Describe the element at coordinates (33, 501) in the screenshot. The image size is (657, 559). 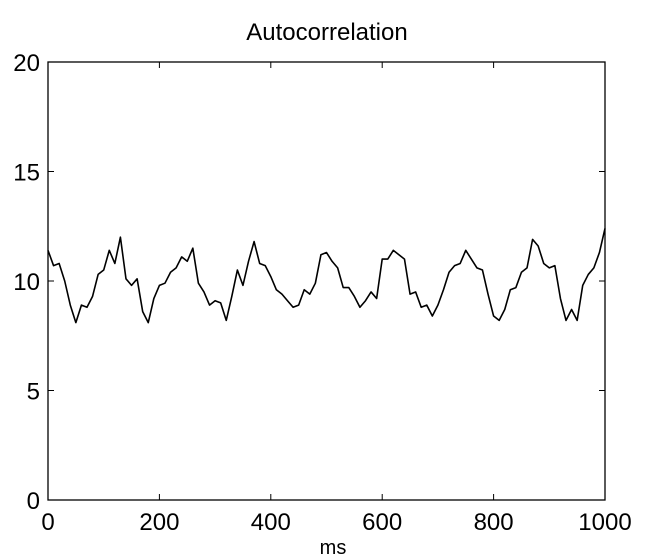
I see `y-tick-label: 0` at that location.